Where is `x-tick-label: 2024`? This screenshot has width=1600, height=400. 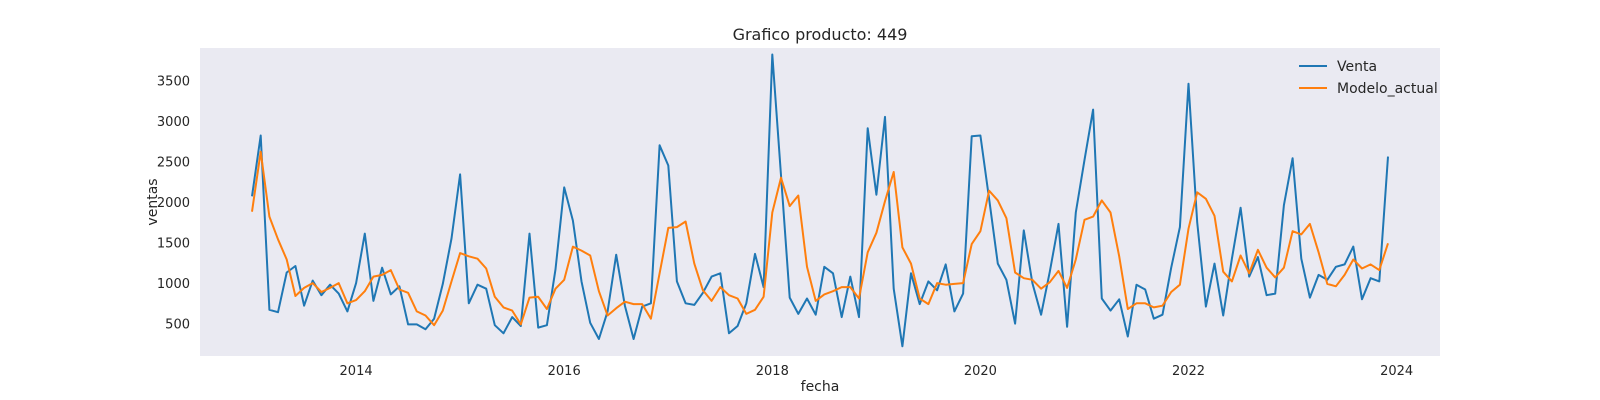 x-tick-label: 2024 is located at coordinates (1396, 371).